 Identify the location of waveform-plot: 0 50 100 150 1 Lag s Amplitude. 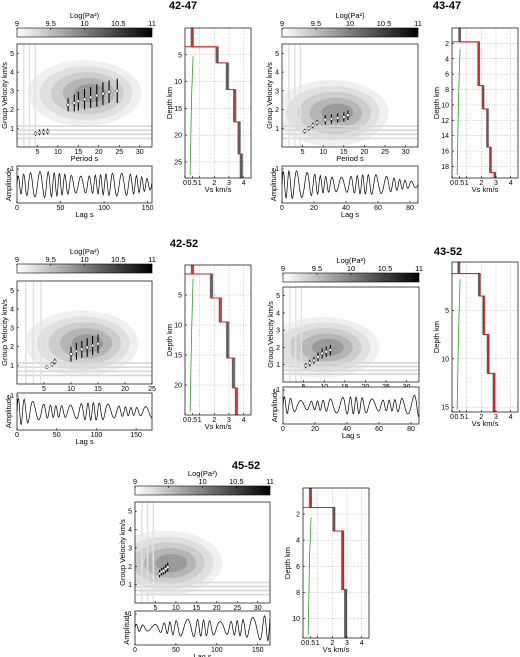
(79, 192).